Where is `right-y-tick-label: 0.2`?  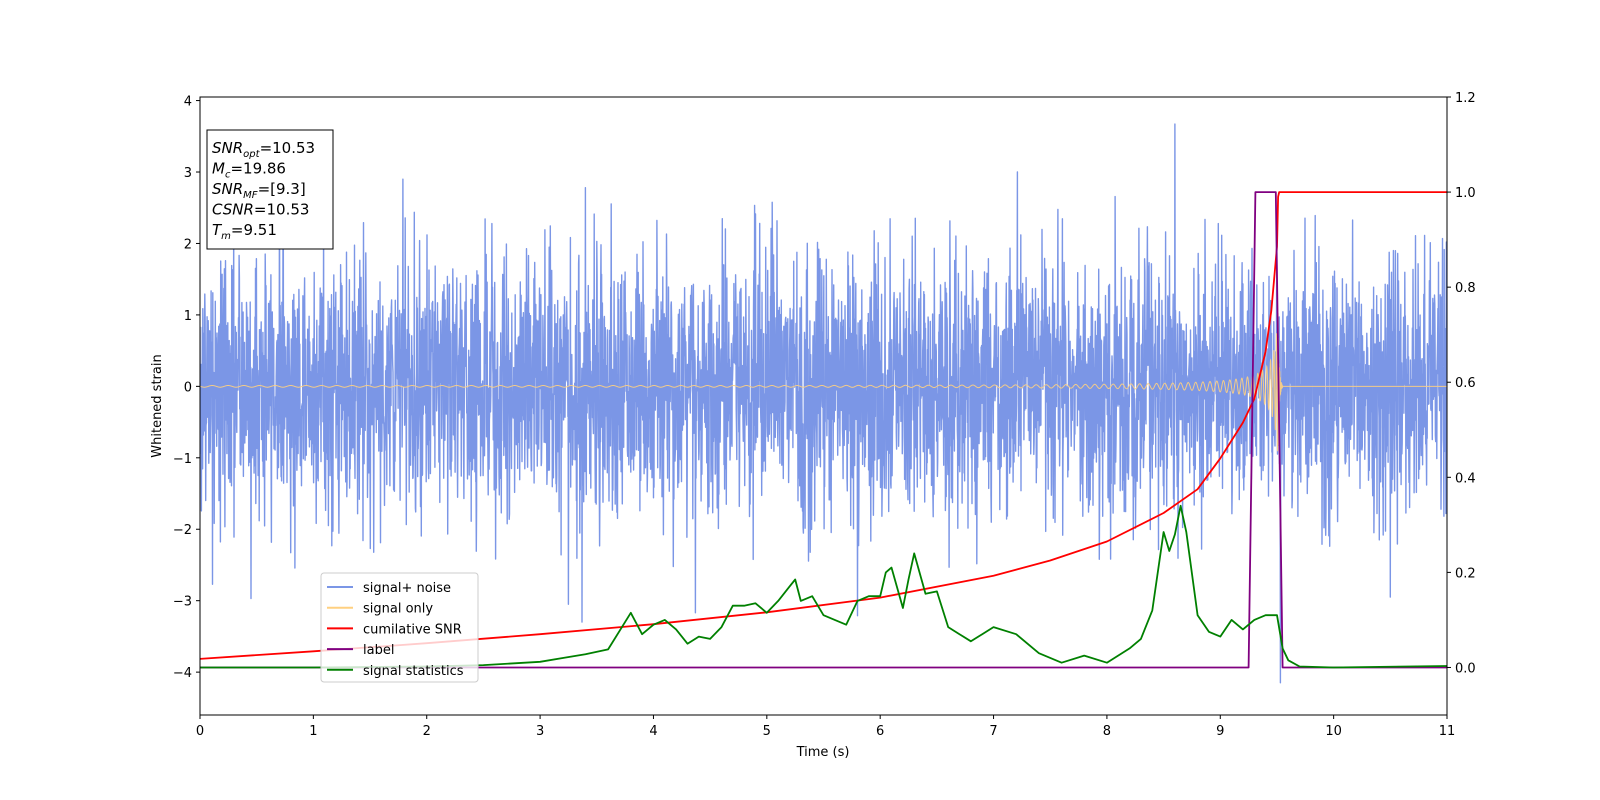
right-y-tick-label: 0.2 is located at coordinates (1465, 573).